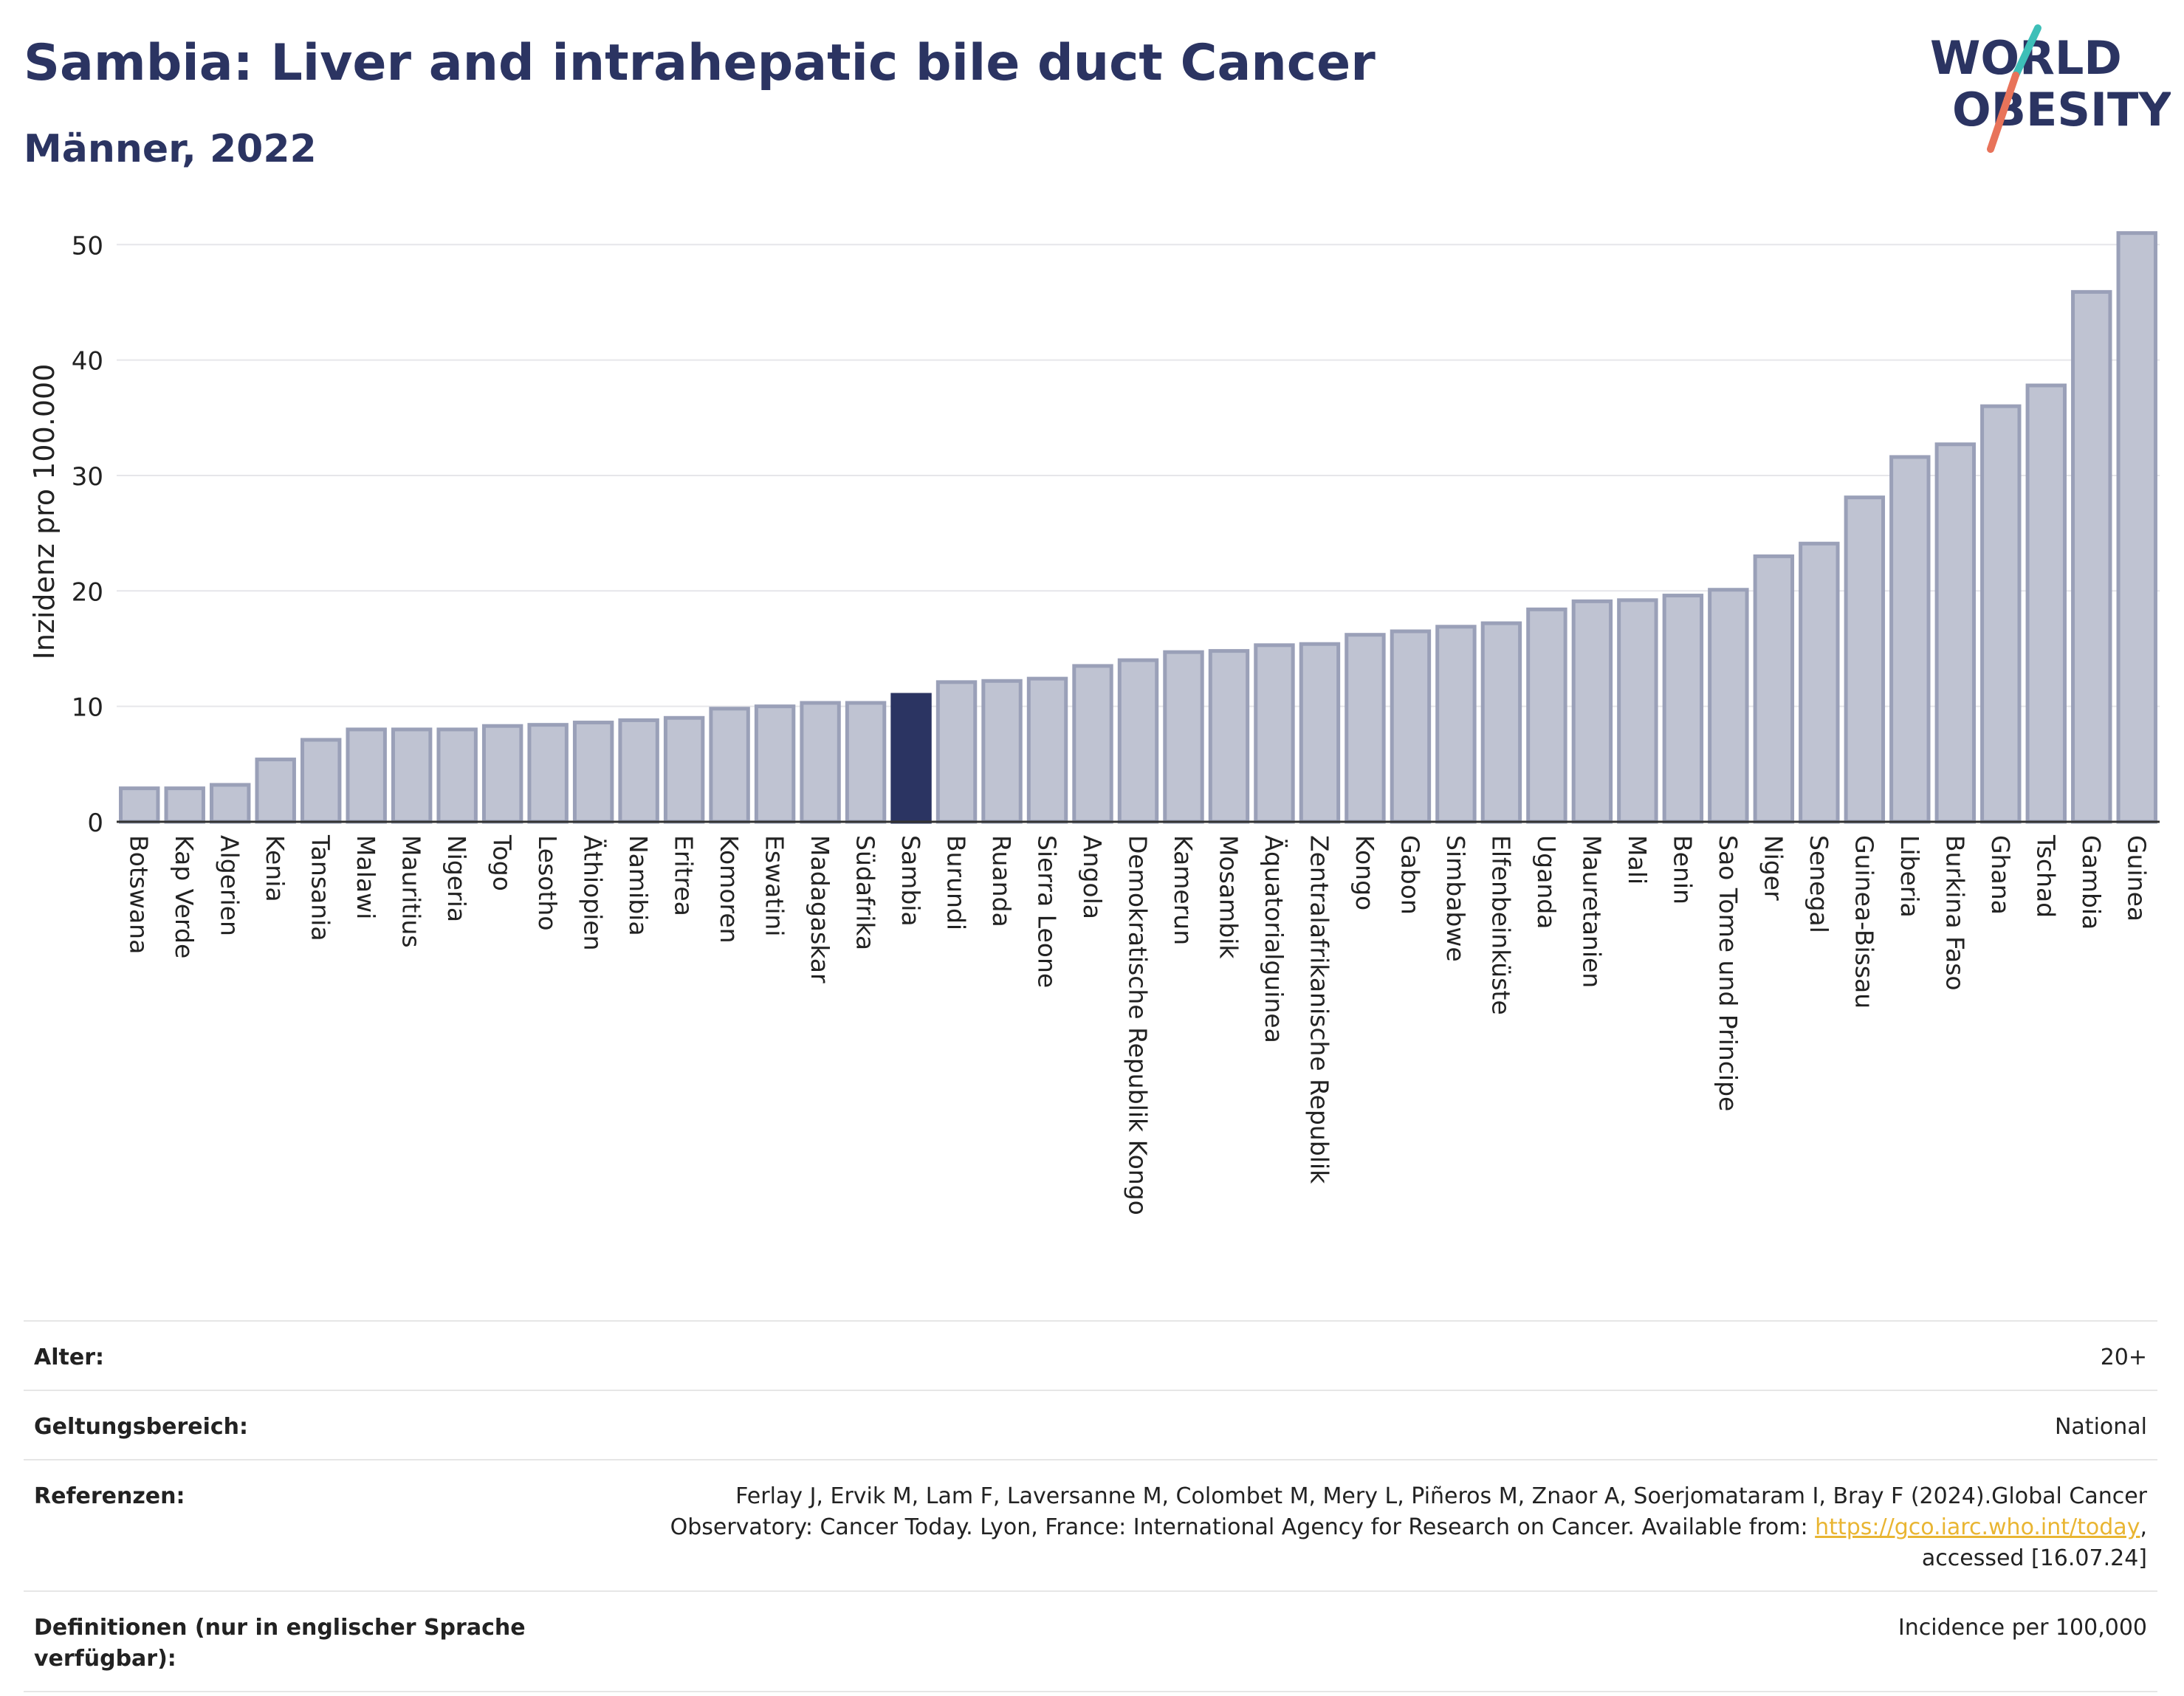 The image size is (2184, 1696). Describe the element at coordinates (1910, 640) in the screenshot. I see `bar-liberia` at that location.